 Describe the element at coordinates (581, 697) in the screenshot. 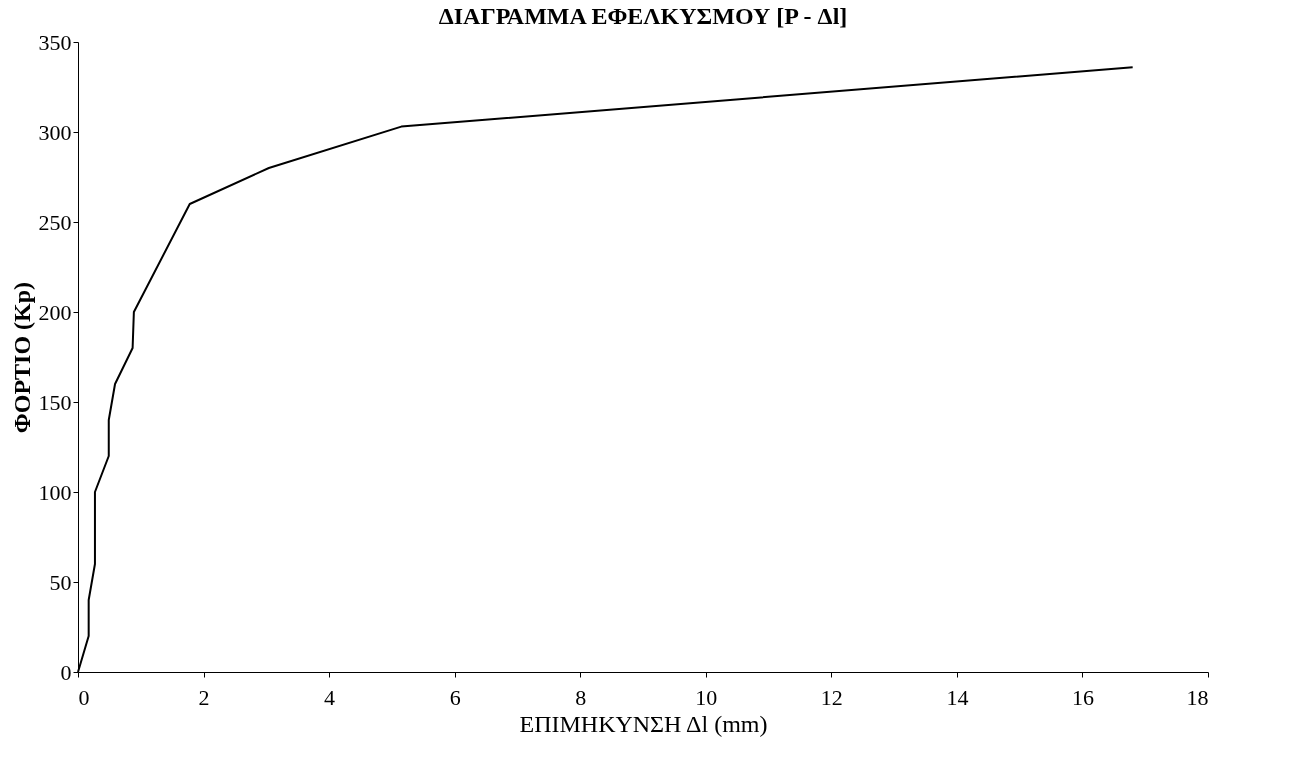

I see `x-tick-label: 8` at that location.